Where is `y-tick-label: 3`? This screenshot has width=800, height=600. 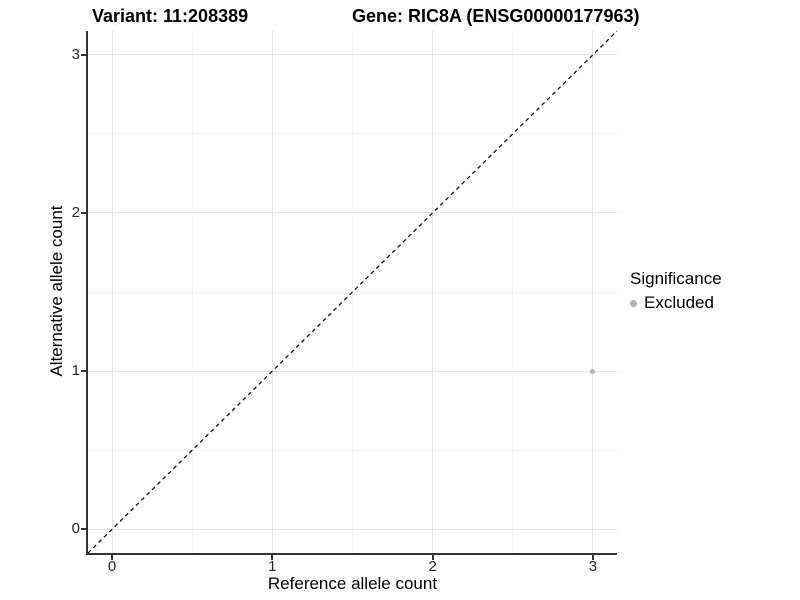 y-tick-label: 3 is located at coordinates (75, 54).